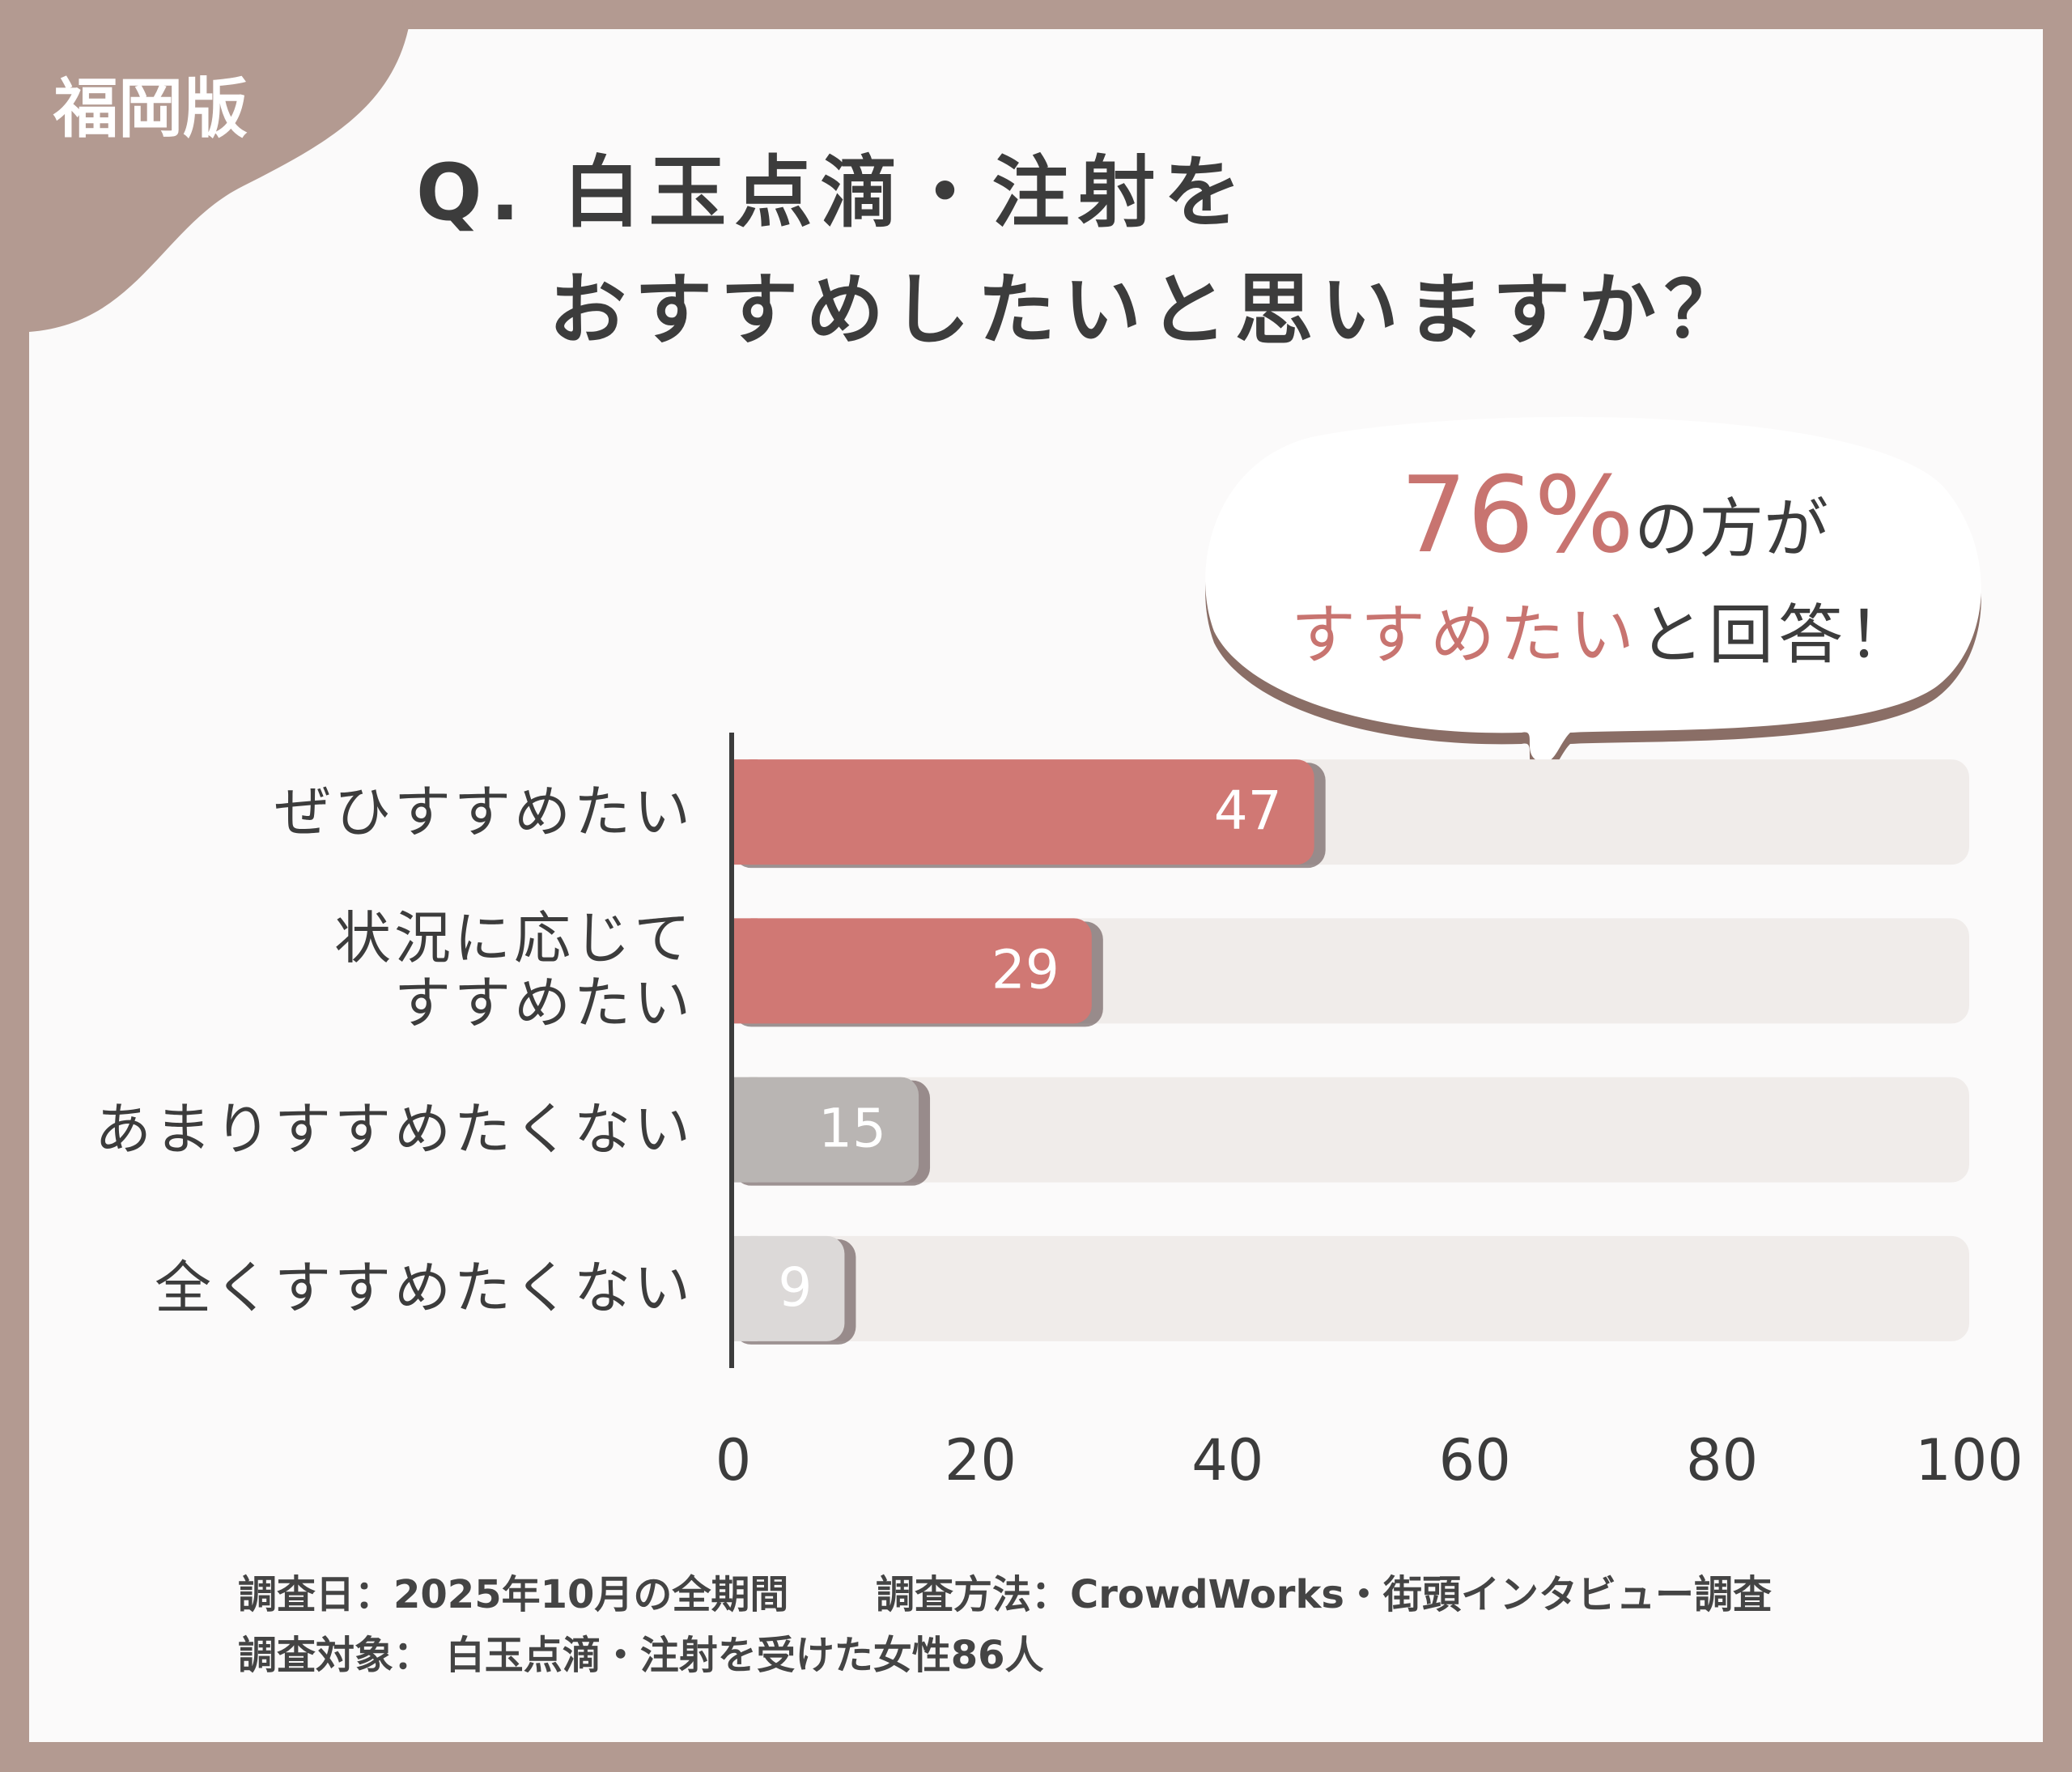 This screenshot has width=2072, height=1772. I want to click on badge: 福岡版, so click(150, 109).